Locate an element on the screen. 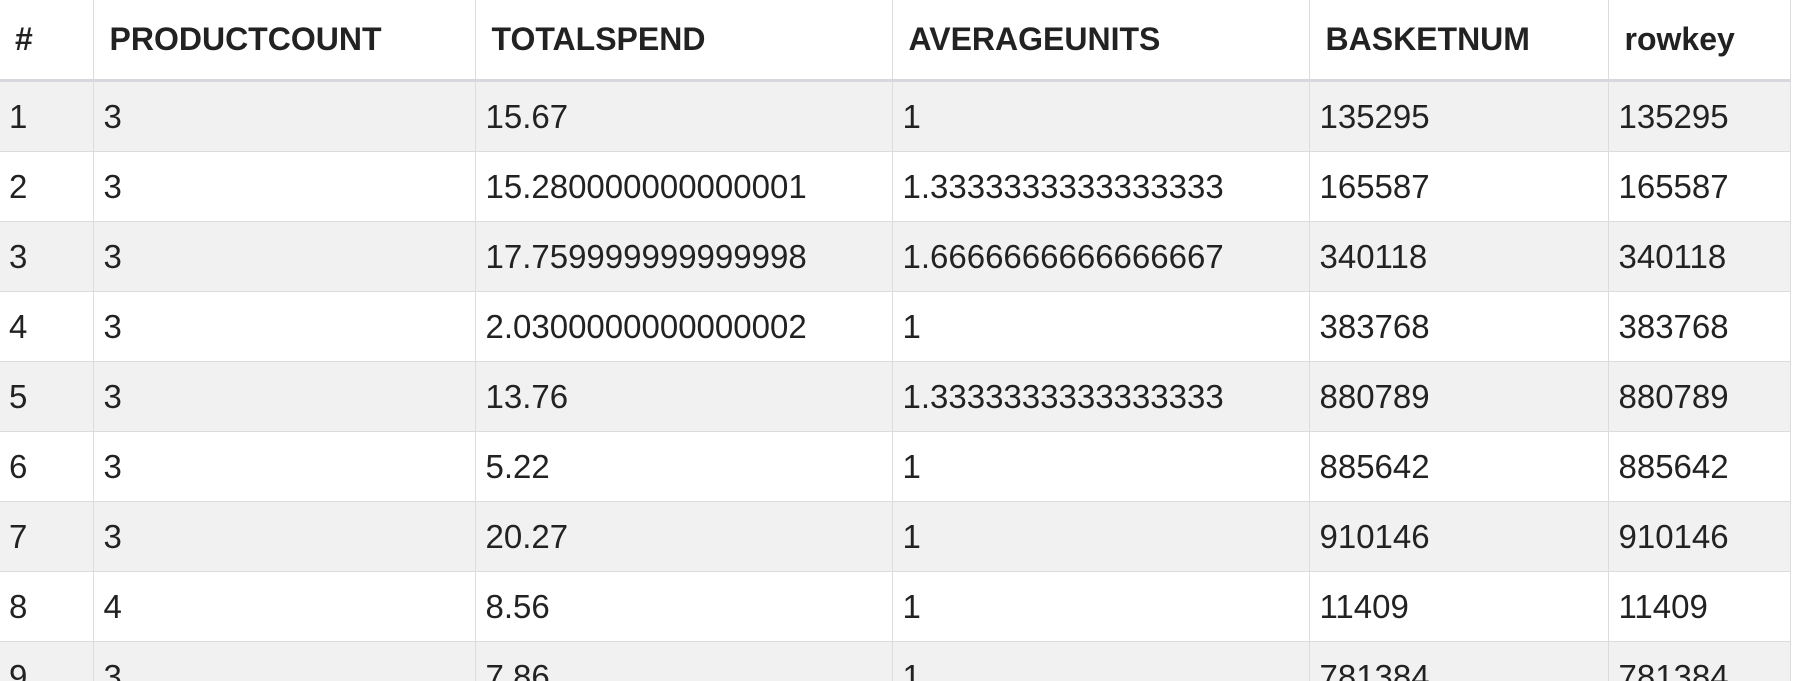 The width and height of the screenshot is (1794, 681). basketnum-cell: 165587 is located at coordinates (1459, 186).